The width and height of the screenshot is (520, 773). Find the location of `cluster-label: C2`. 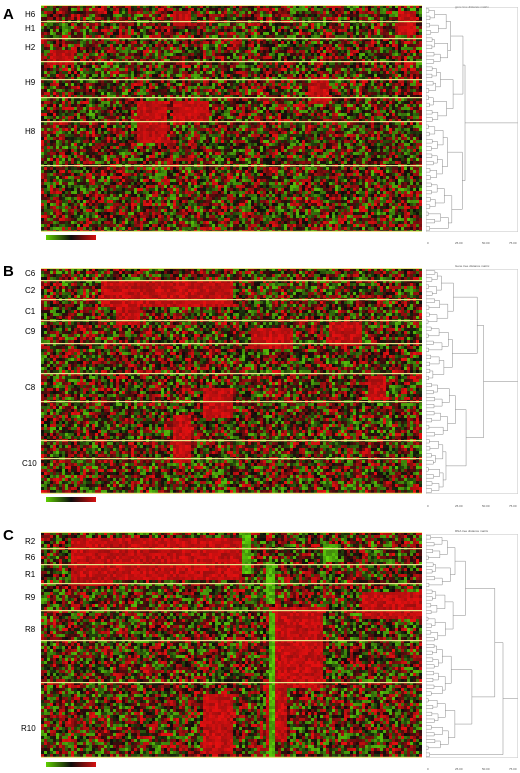

cluster-label: C2 is located at coordinates (30, 290).